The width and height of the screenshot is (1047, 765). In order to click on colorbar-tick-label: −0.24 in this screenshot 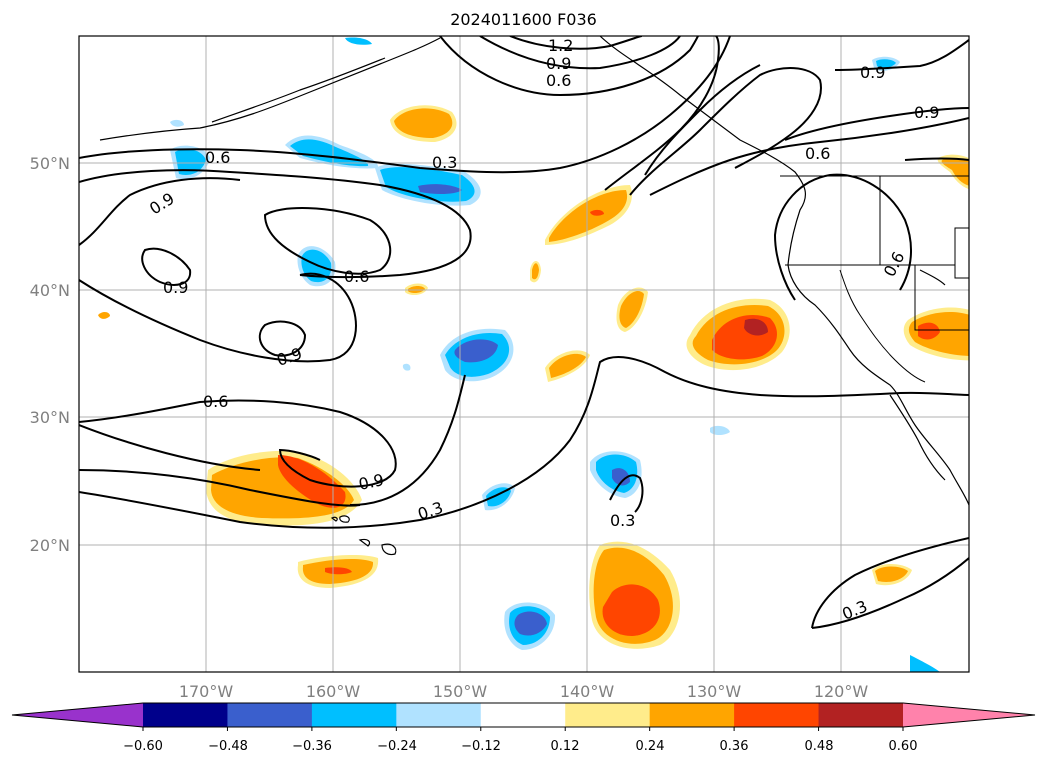, I will do `click(397, 746)`.